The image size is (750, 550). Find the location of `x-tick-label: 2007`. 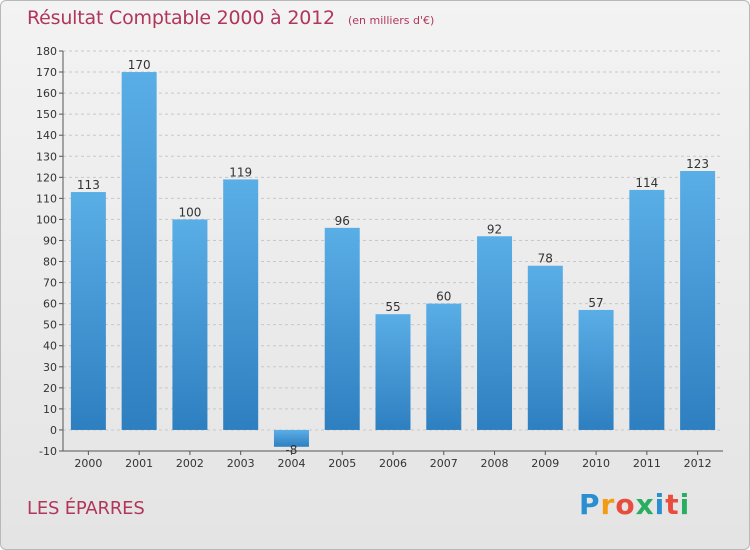

x-tick-label: 2007 is located at coordinates (444, 463).